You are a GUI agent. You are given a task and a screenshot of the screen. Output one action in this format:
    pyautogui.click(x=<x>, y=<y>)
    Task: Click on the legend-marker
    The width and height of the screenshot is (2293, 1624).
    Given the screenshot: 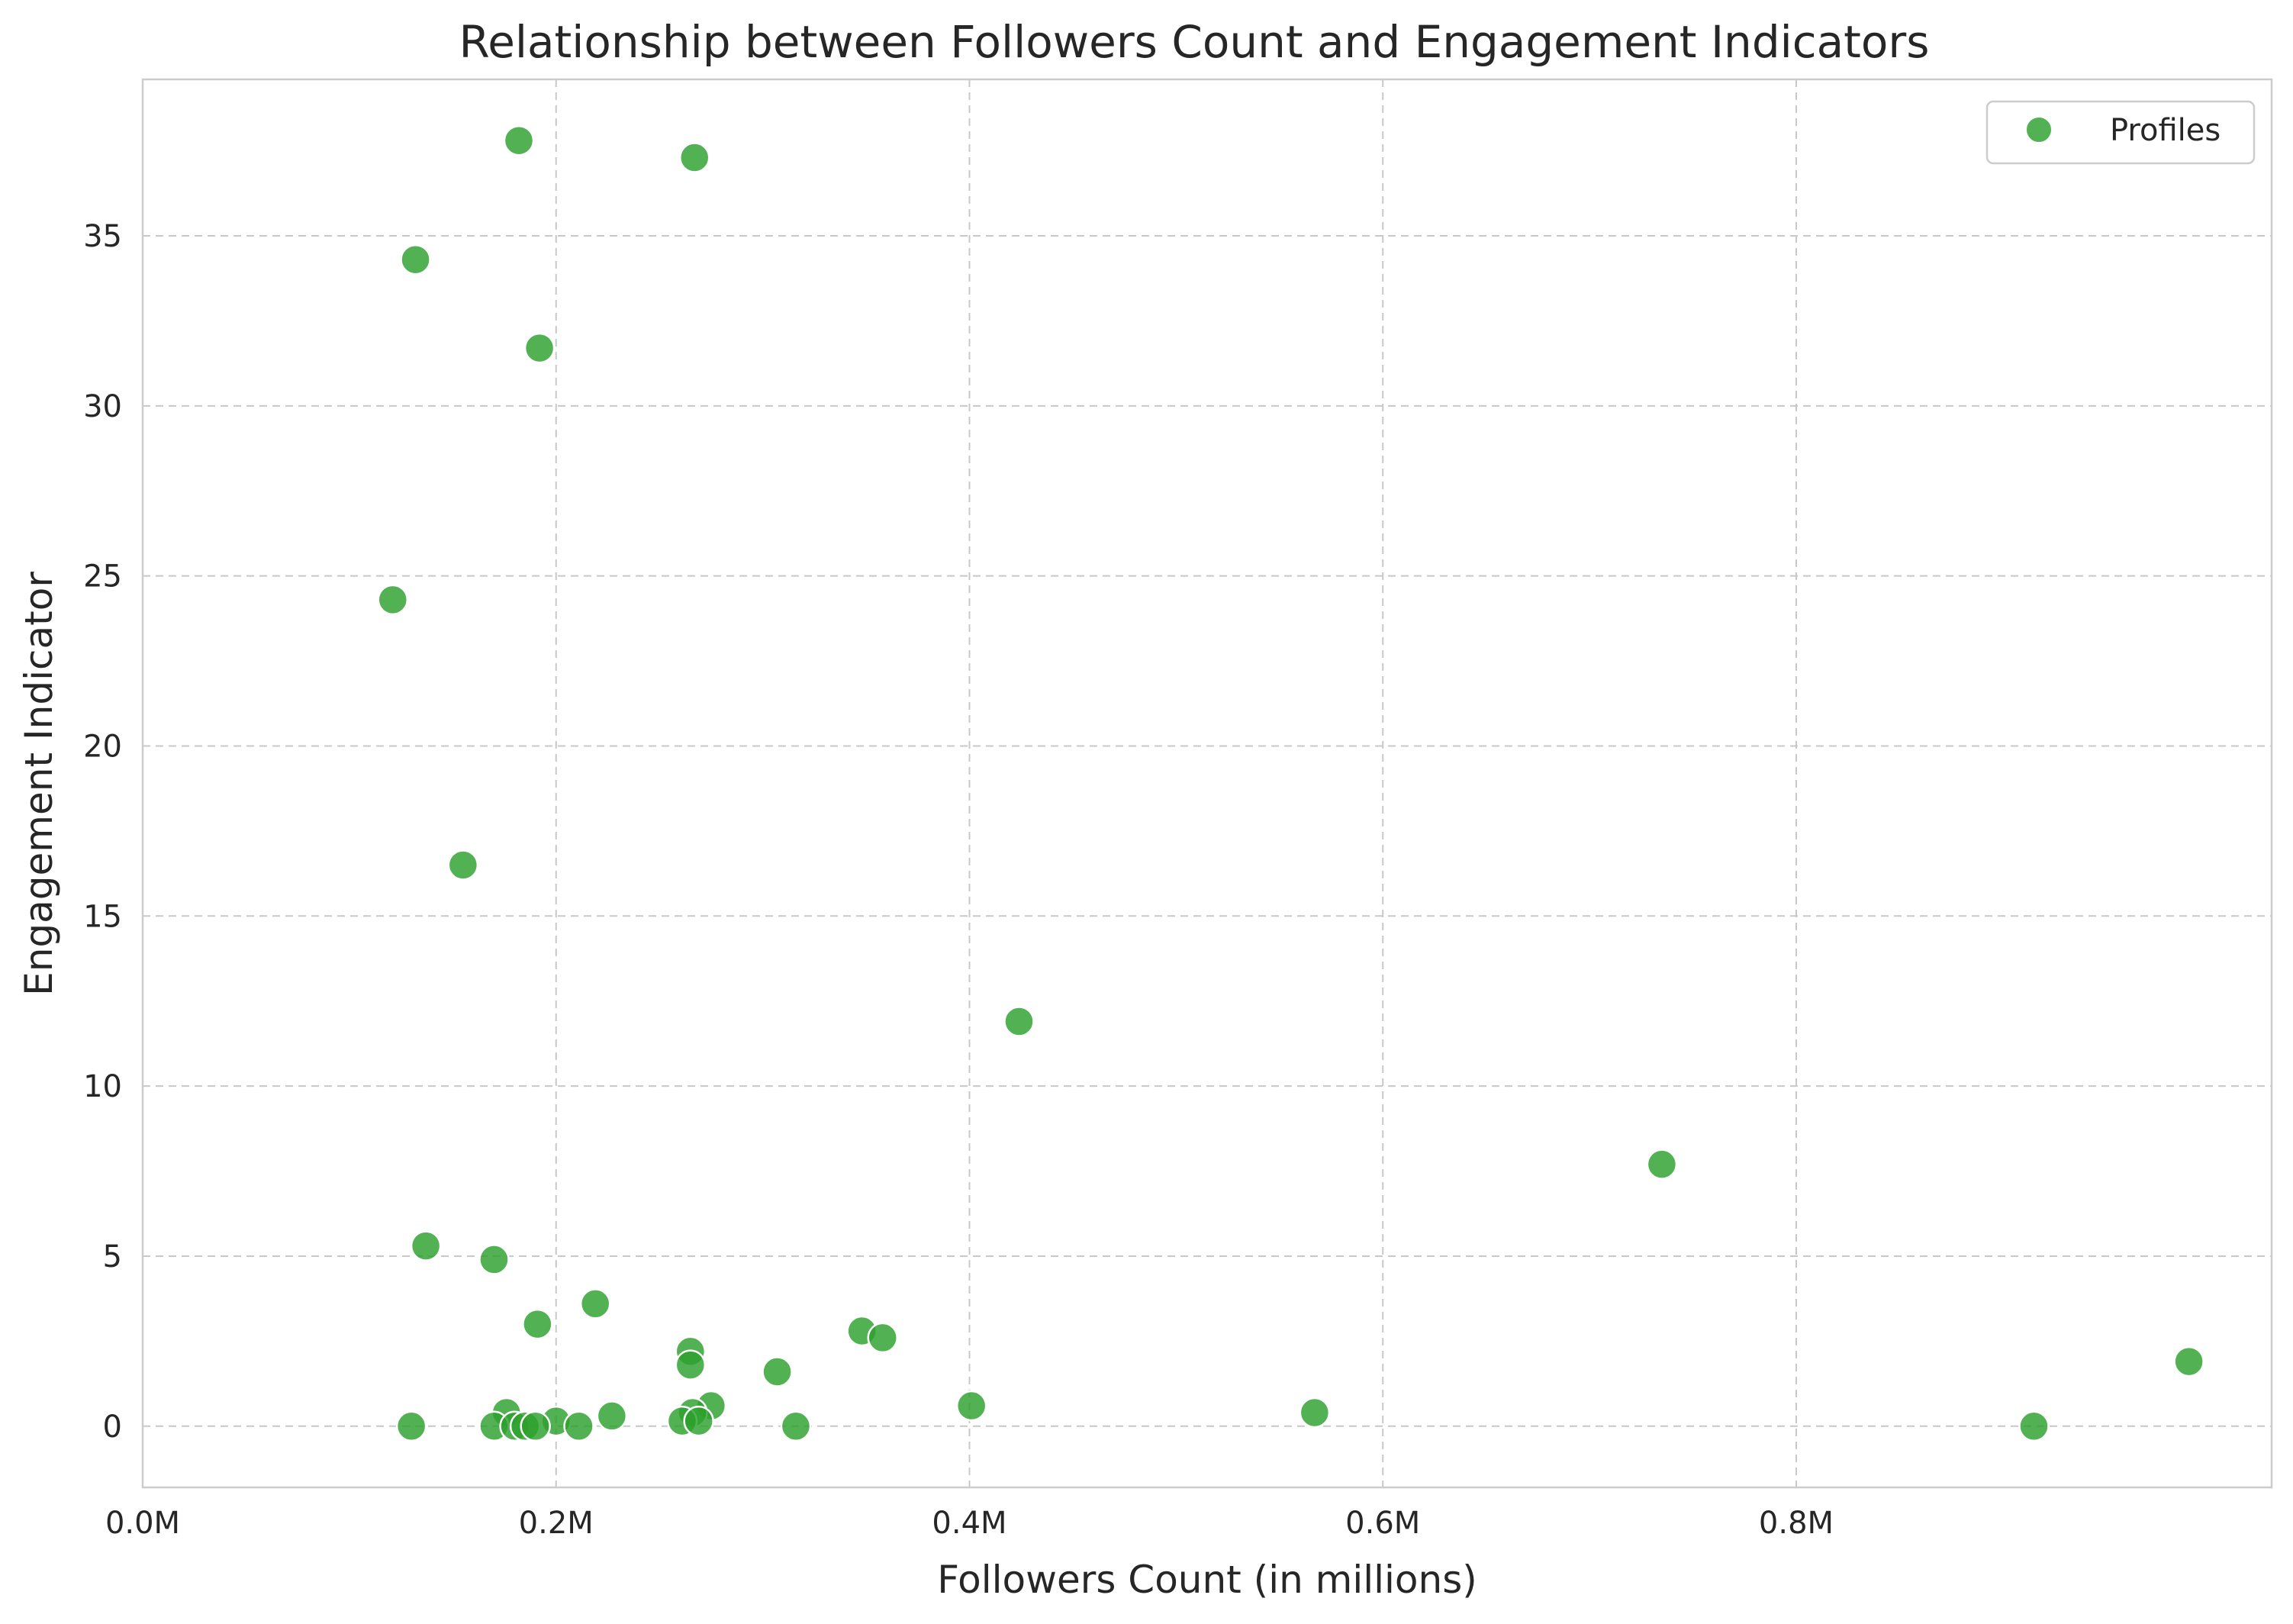 What is the action you would take?
    pyautogui.click(x=2039, y=129)
    